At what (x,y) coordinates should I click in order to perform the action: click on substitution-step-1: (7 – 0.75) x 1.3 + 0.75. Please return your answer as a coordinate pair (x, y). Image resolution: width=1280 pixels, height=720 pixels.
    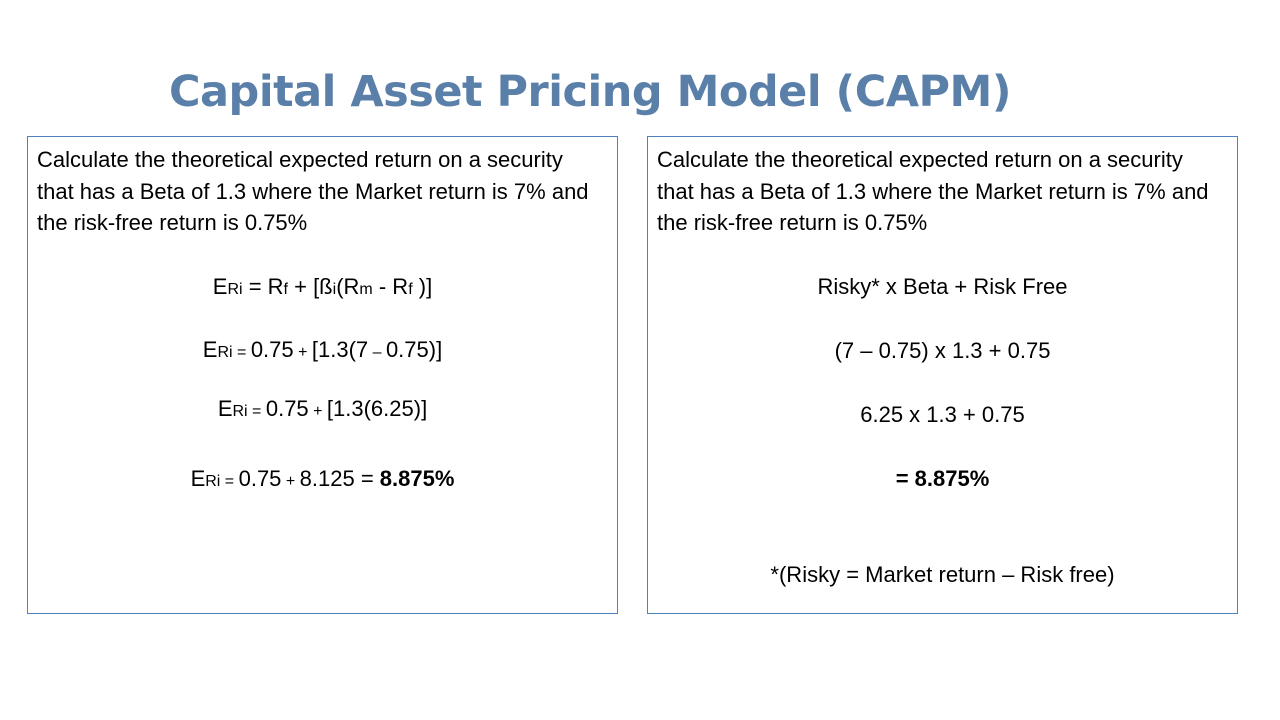
    Looking at the image, I should click on (942, 350).